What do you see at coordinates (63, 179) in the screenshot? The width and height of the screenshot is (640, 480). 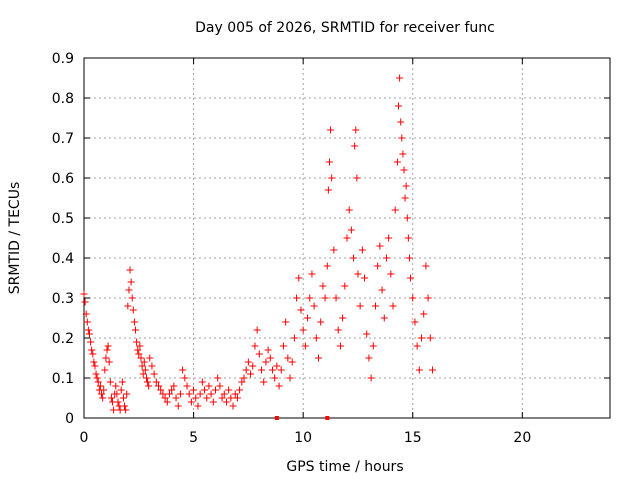 I see `y-tick-label: 0.6` at bounding box center [63, 179].